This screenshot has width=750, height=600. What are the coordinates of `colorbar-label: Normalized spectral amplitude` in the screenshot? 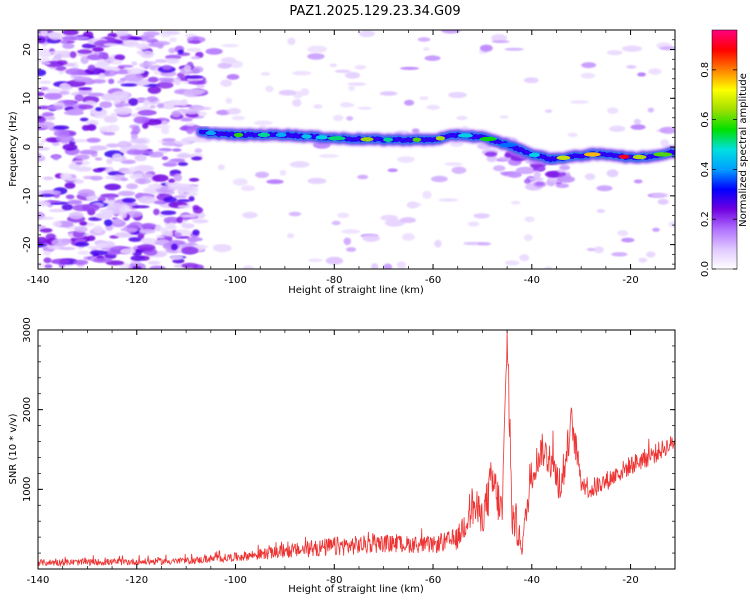 It's located at (743, 150).